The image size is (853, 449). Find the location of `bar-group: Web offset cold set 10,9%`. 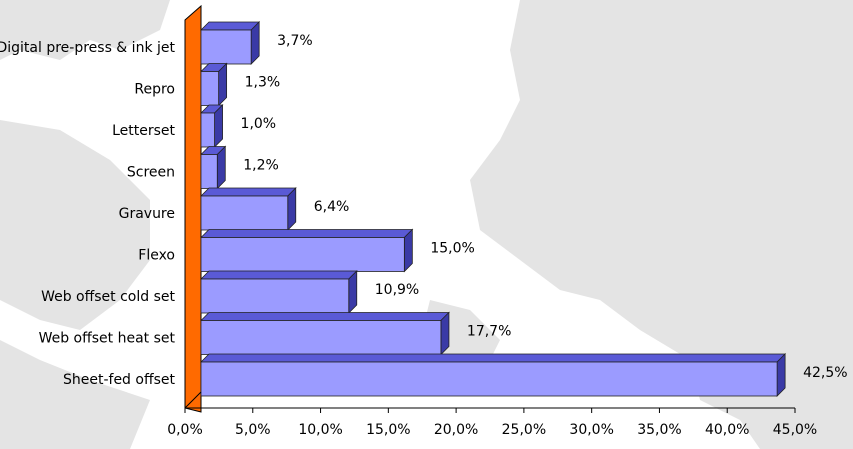

bar-group: Web offset cold set 10,9% is located at coordinates (230, 292).